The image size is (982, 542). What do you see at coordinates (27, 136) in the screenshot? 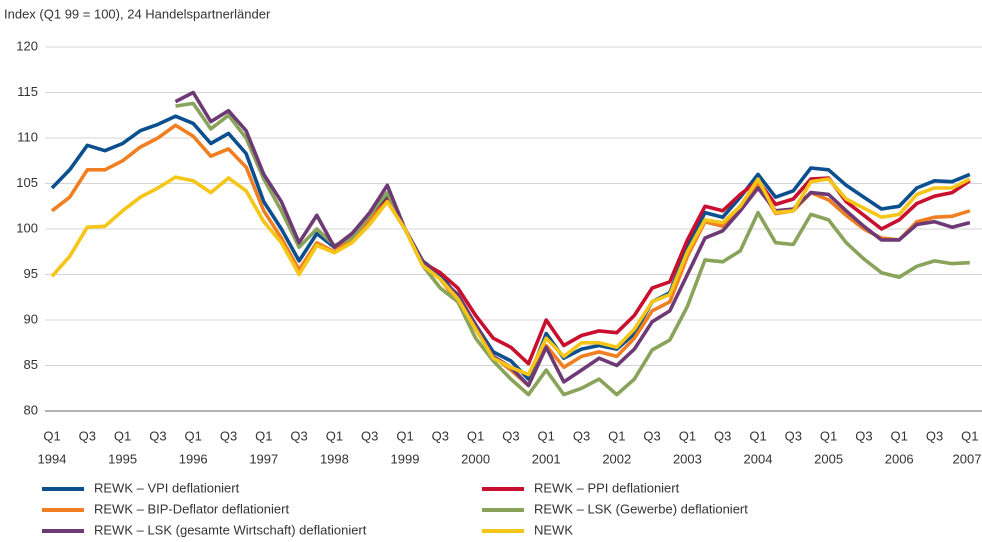
I see `y-tick-label: 110` at bounding box center [27, 136].